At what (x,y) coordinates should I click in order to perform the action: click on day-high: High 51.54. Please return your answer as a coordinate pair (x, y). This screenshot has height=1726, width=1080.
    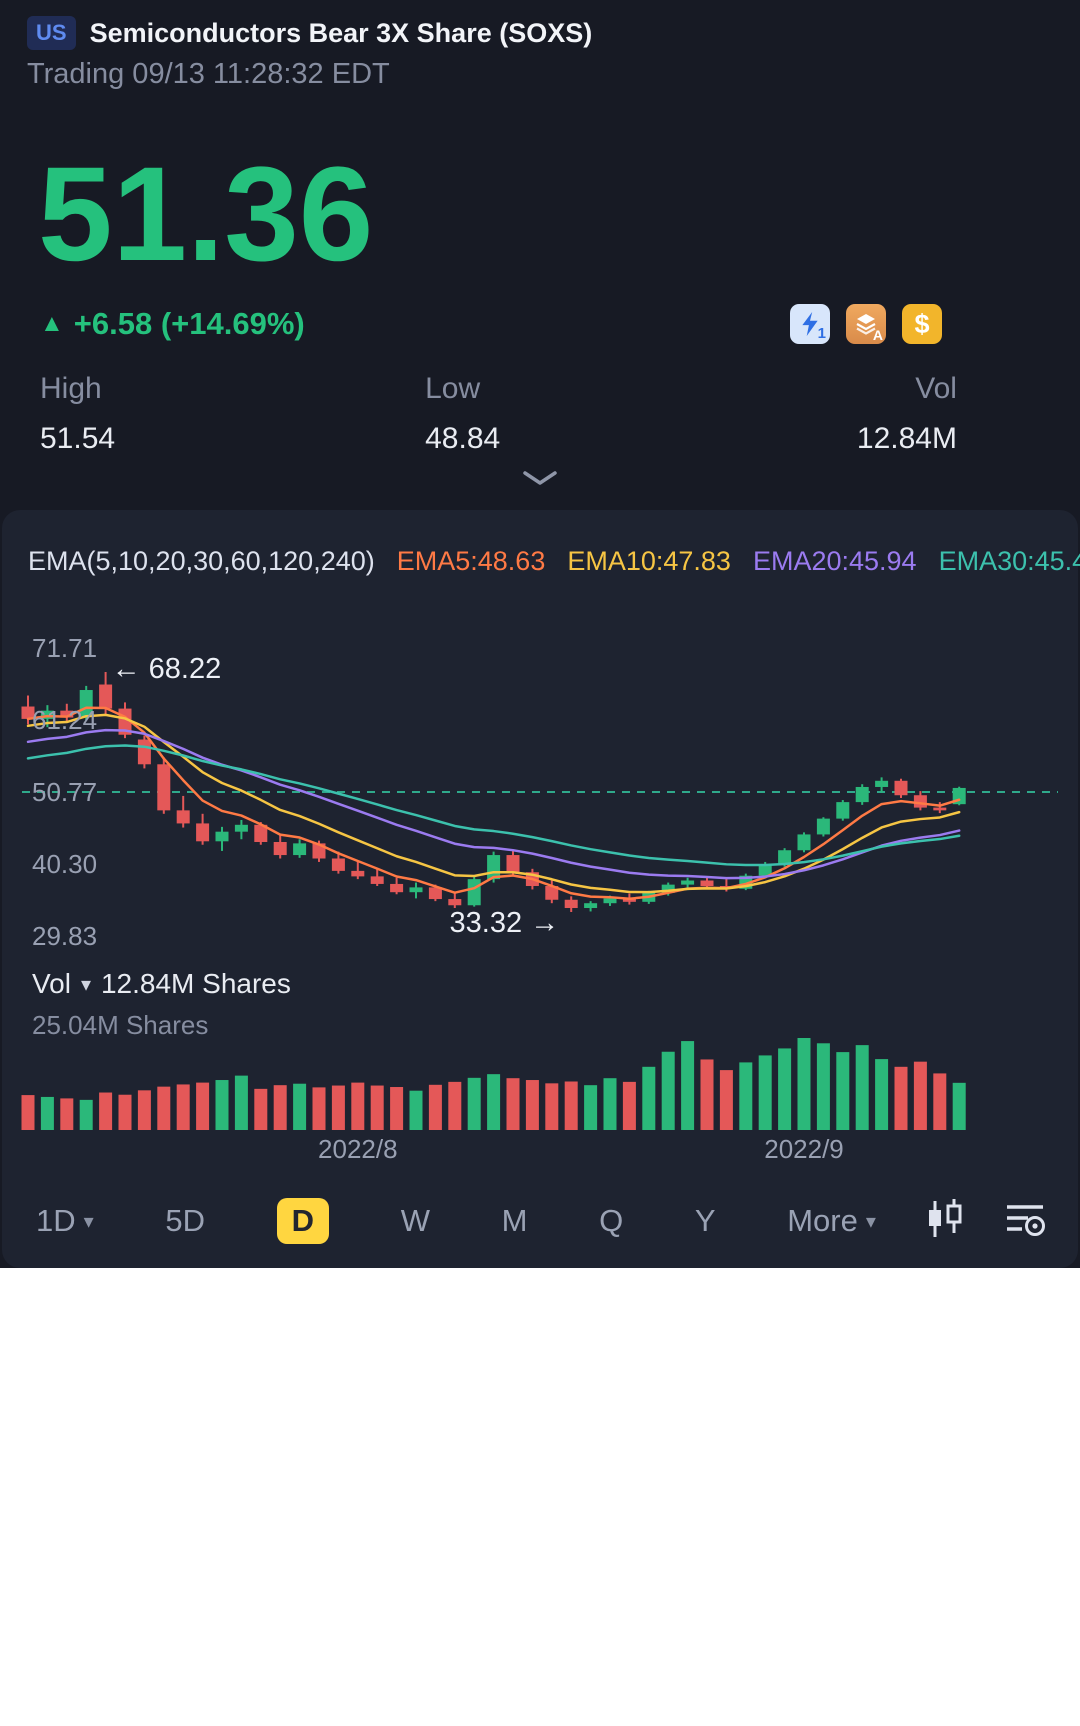
    Looking at the image, I should click on (78, 413).